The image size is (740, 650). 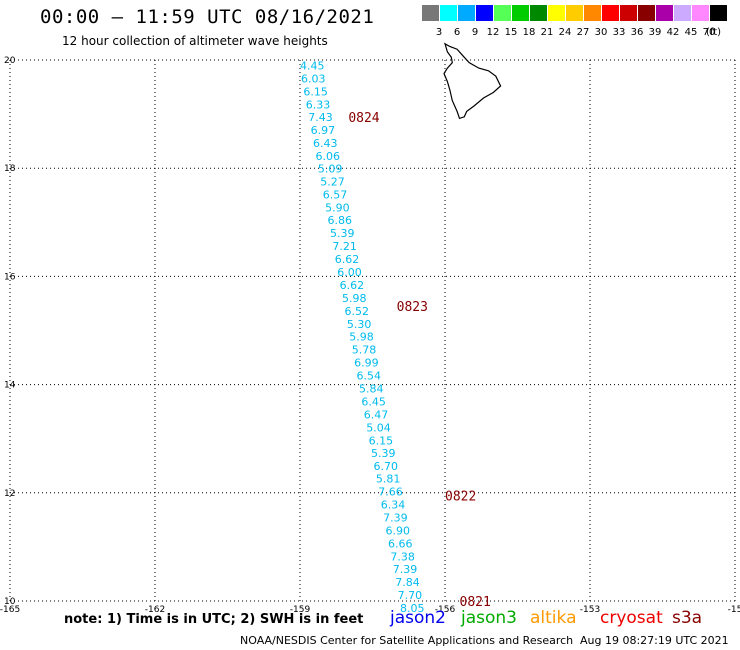 I want to click on swh-label: 7.84, so click(x=407, y=582).